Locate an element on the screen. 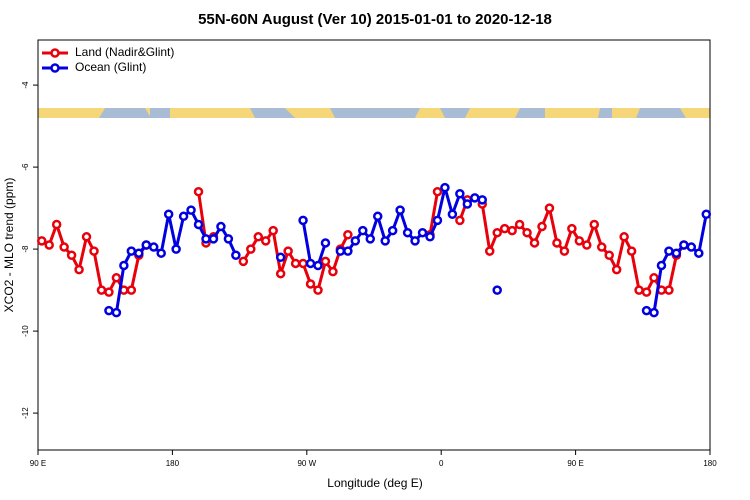 The image size is (750, 500). x-axis-label: Longitude (deg E) is located at coordinates (374, 483).